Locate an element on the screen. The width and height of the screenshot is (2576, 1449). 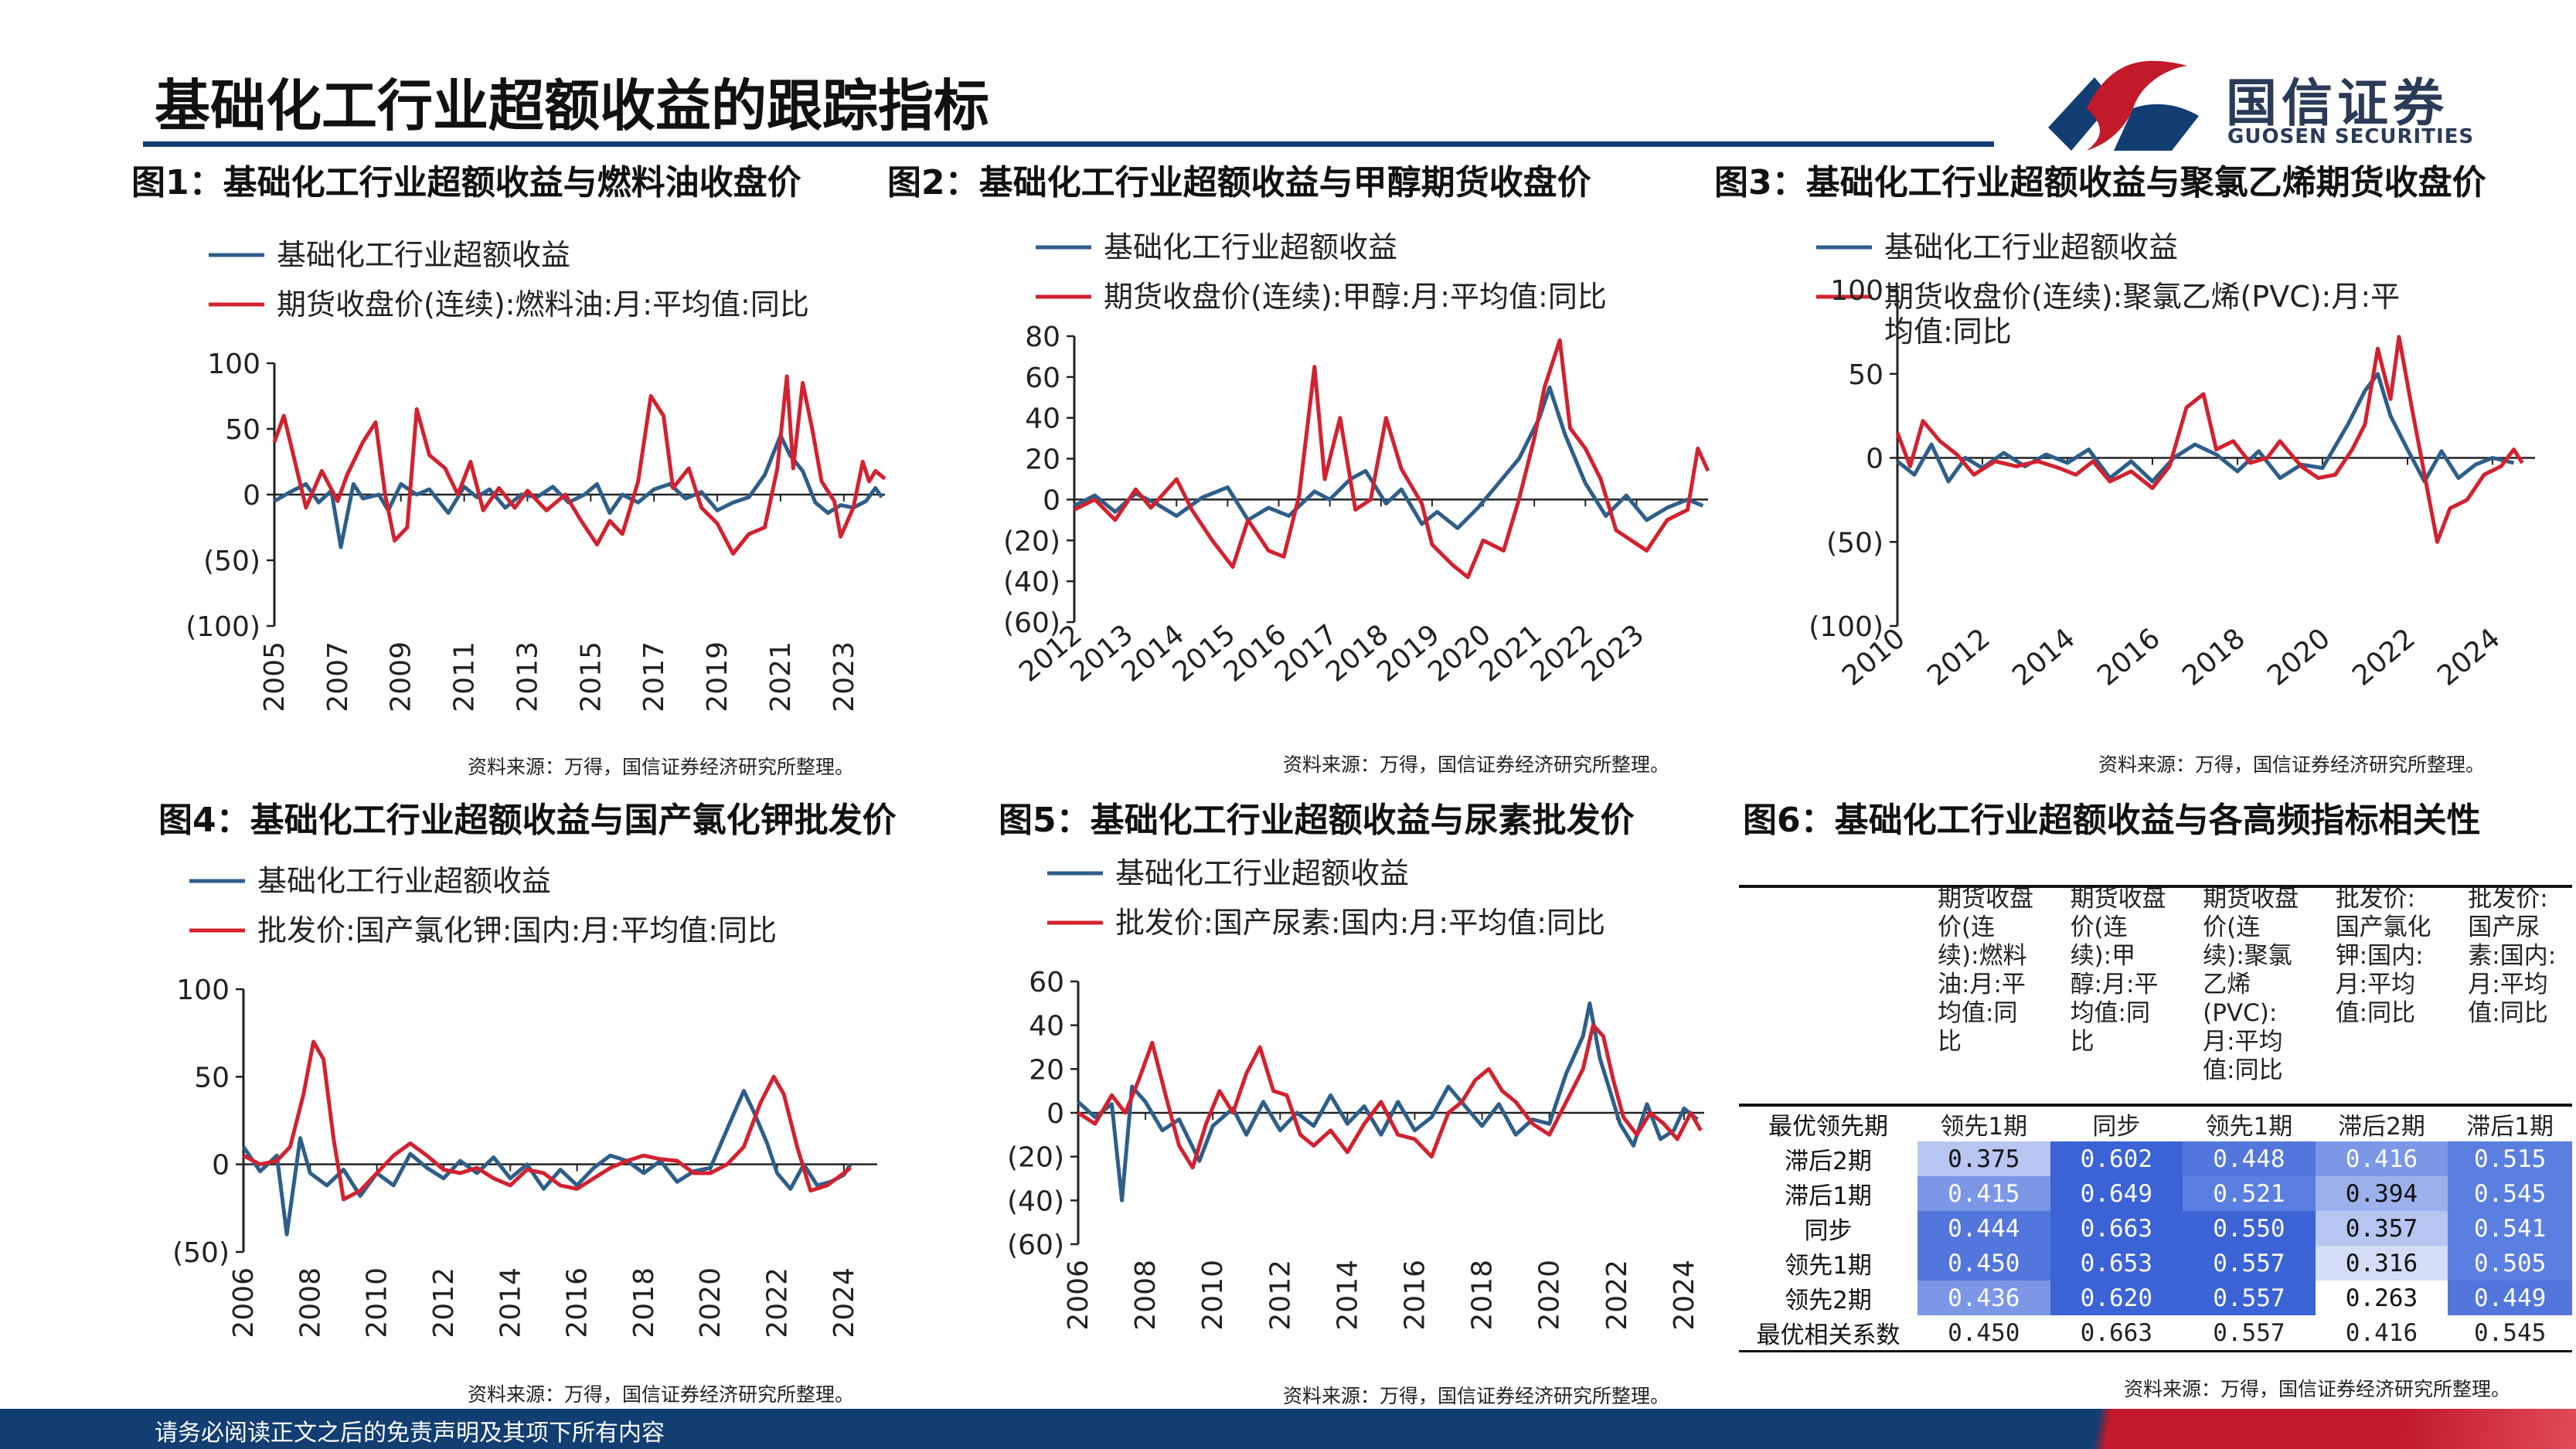
table-cell: 0.316 is located at coordinates (2381, 1263).